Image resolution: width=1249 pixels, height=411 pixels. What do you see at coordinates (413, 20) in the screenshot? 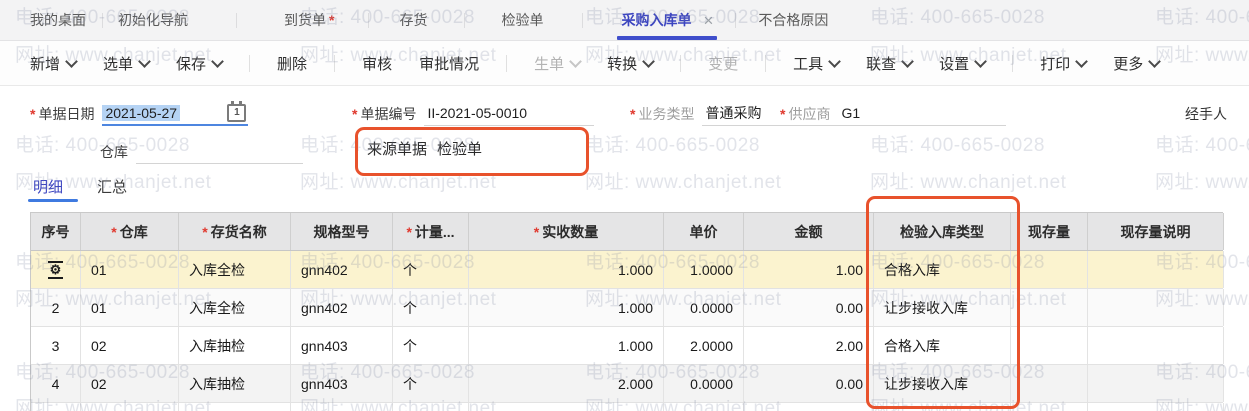
I see `tab-inventory: 存货` at bounding box center [413, 20].